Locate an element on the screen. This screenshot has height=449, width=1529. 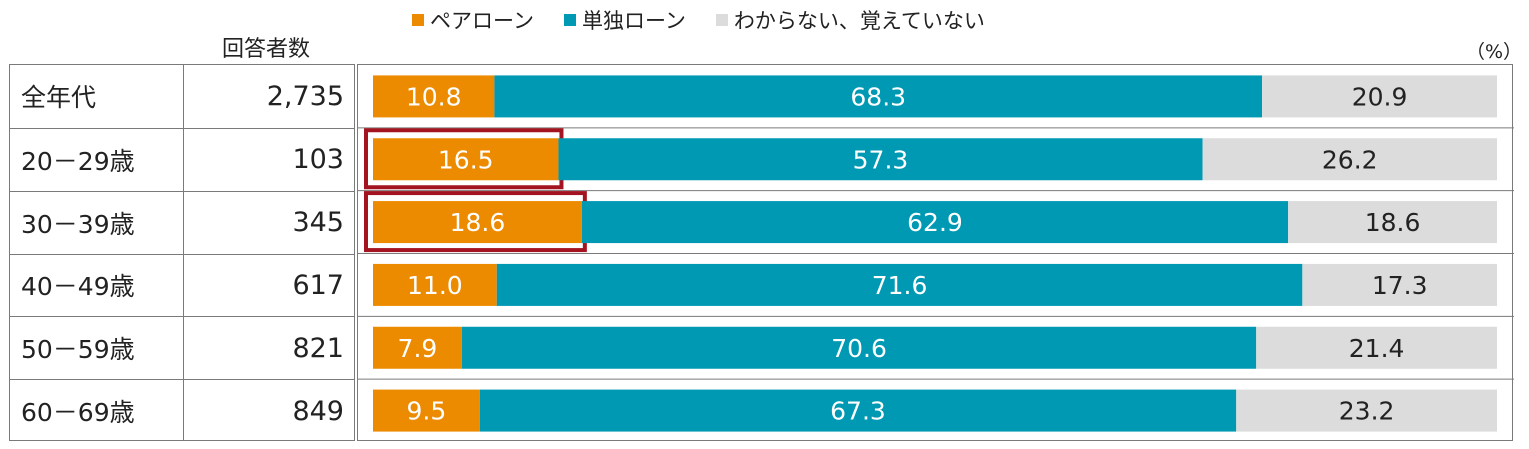
data-label: 71.6 is located at coordinates (900, 285).